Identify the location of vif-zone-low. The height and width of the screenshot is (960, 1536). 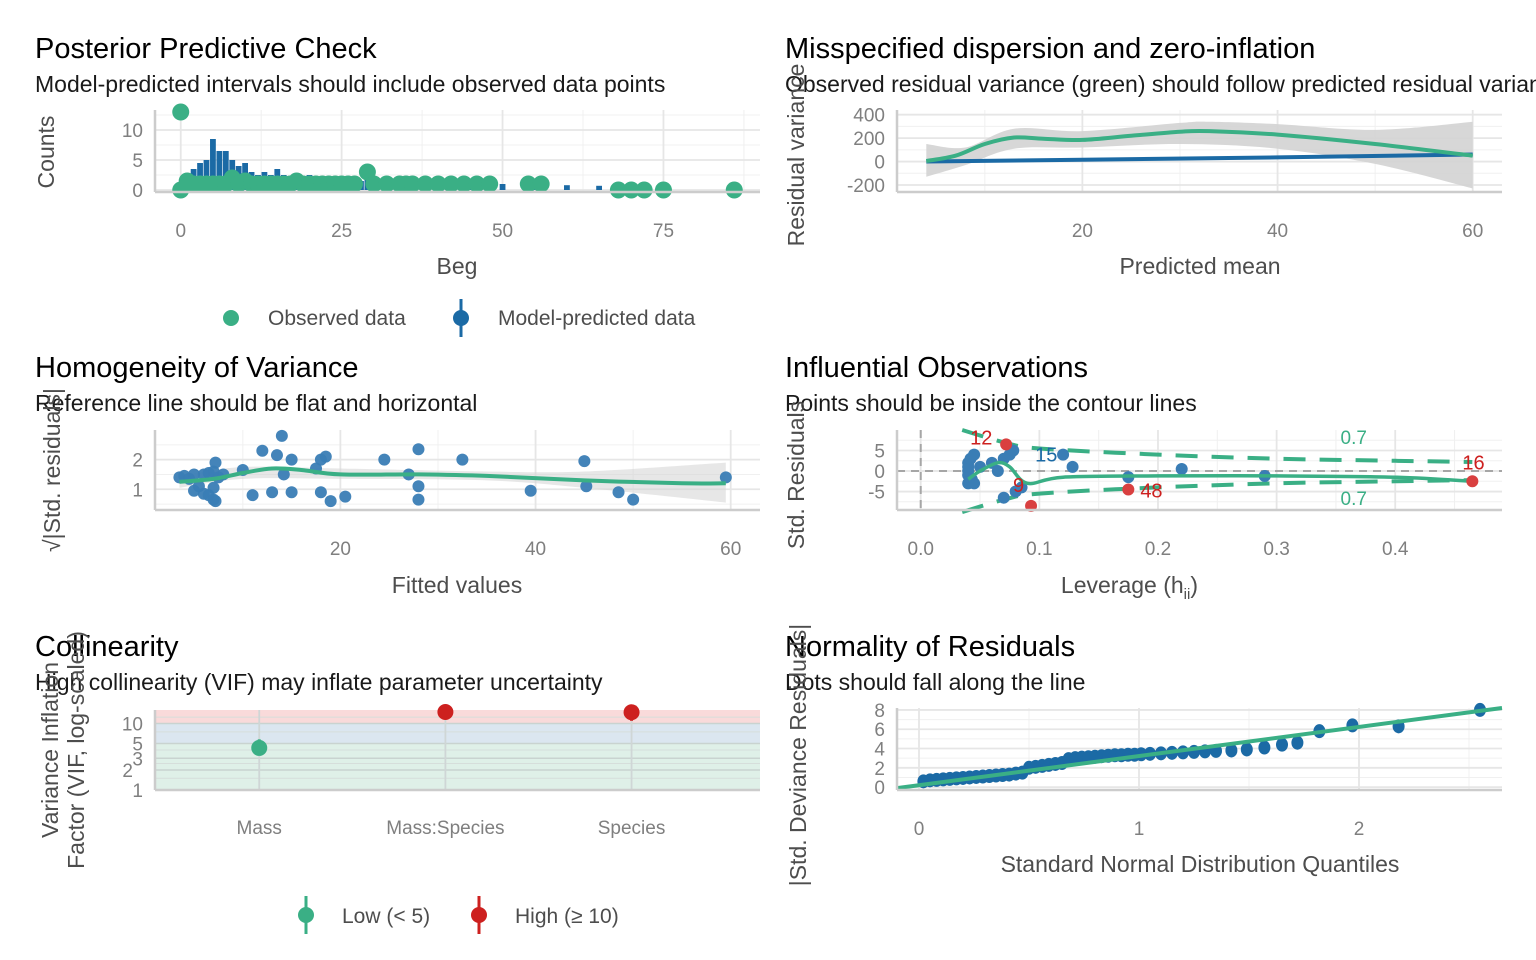
(457, 766).